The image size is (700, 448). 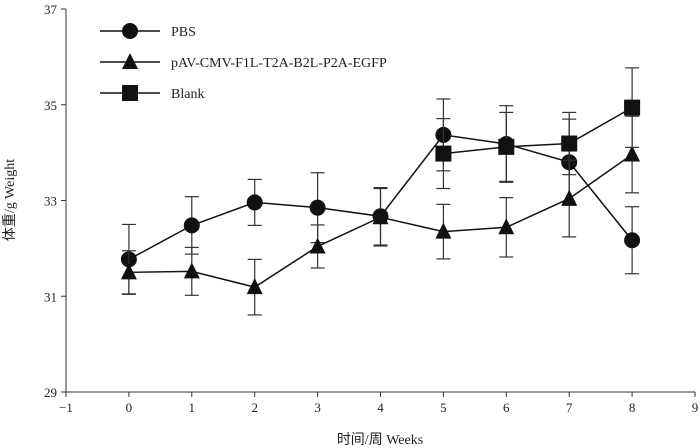 What do you see at coordinates (10, 200) in the screenshot?
I see `y-axis-label: 体重/g Weight` at bounding box center [10, 200].